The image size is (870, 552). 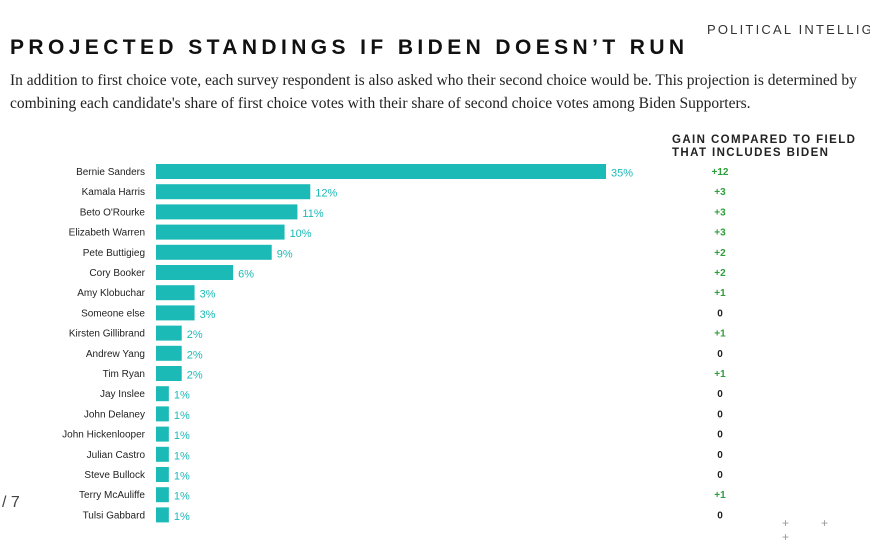 I want to click on gain-label: +12, so click(x=720, y=172).